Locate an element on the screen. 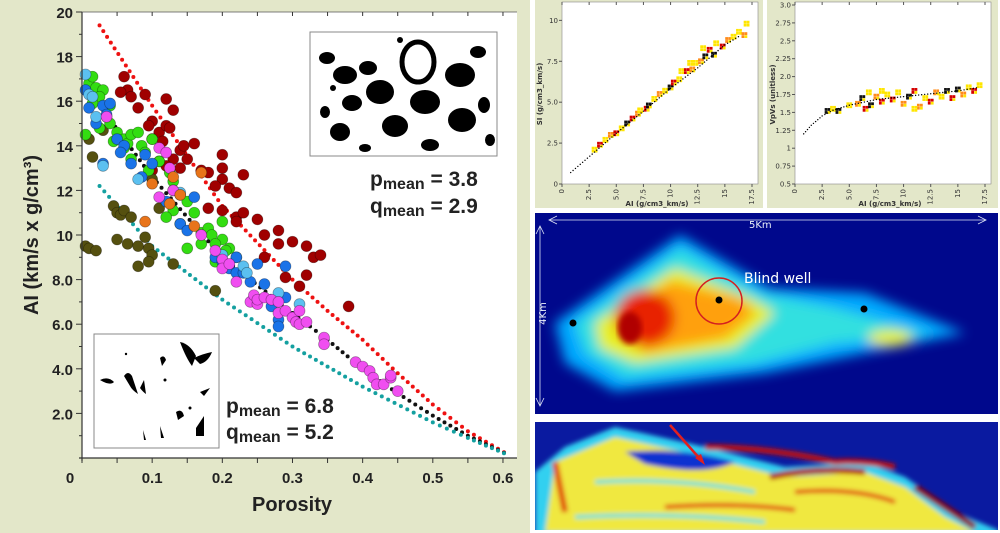  y-tick-label: 10 is located at coordinates (64, 236).